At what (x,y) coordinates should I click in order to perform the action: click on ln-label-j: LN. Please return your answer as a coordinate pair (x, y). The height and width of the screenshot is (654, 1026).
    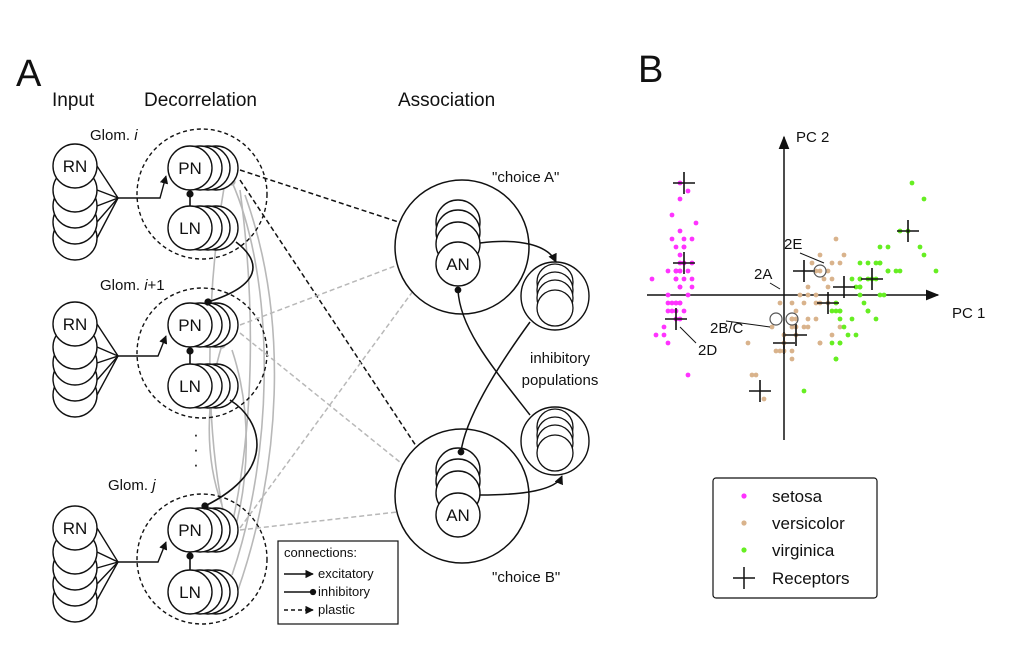
    Looking at the image, I should click on (190, 592).